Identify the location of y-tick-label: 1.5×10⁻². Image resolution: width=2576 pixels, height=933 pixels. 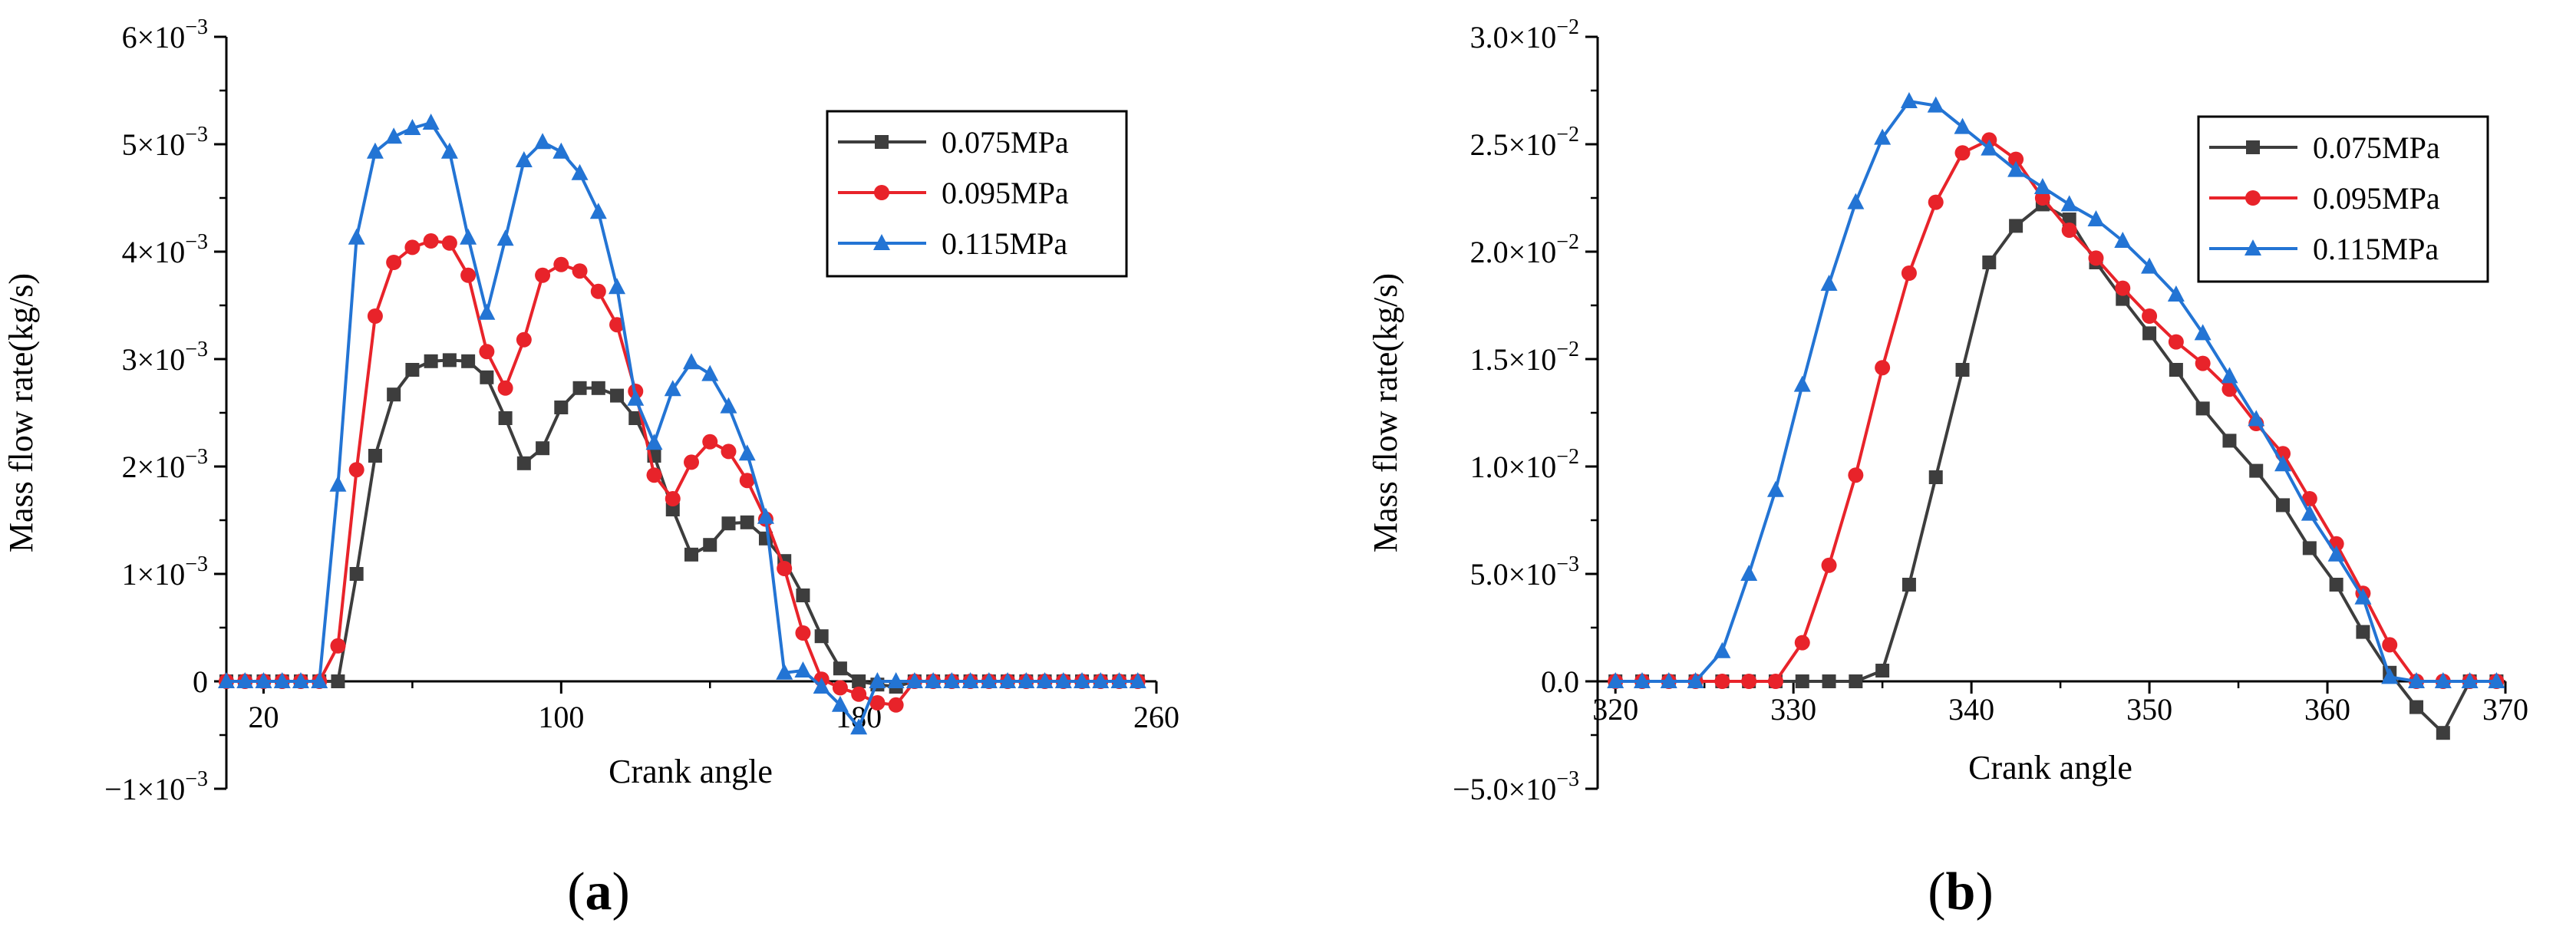
(1524, 357).